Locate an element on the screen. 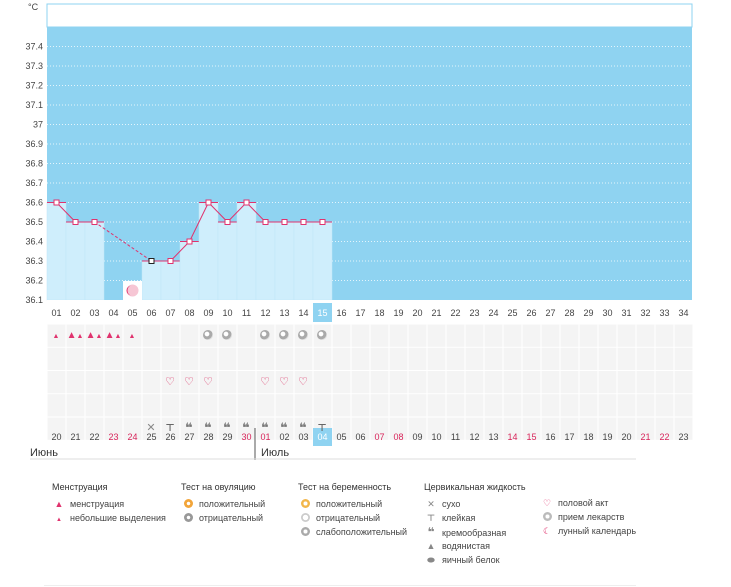 The height and width of the screenshot is (587, 731). cycle-day-label: 34 is located at coordinates (683, 313).